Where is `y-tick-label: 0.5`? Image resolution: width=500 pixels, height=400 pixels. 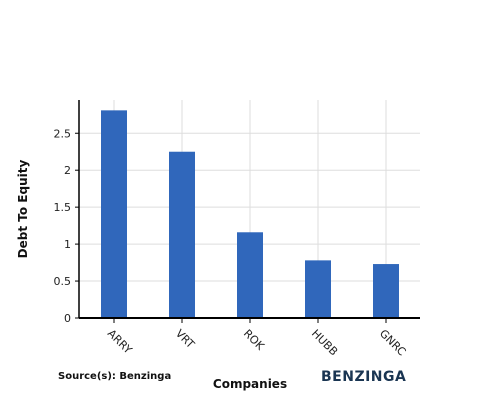
y-tick-label: 0.5 is located at coordinates (63, 281).